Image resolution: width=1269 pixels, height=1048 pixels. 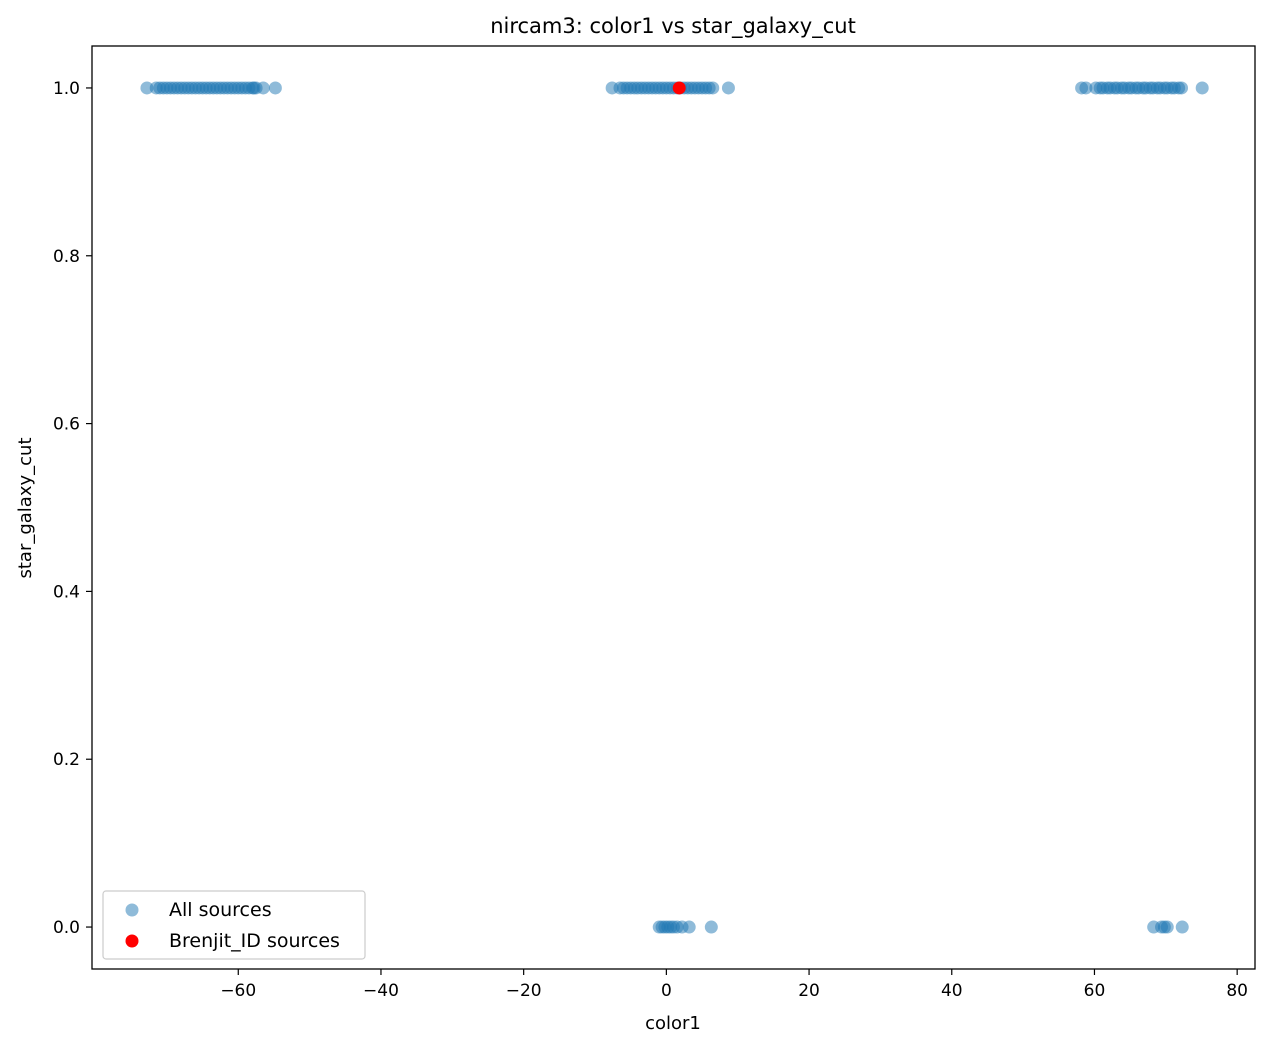 I want to click on x-tick-label: 20, so click(x=809, y=991).